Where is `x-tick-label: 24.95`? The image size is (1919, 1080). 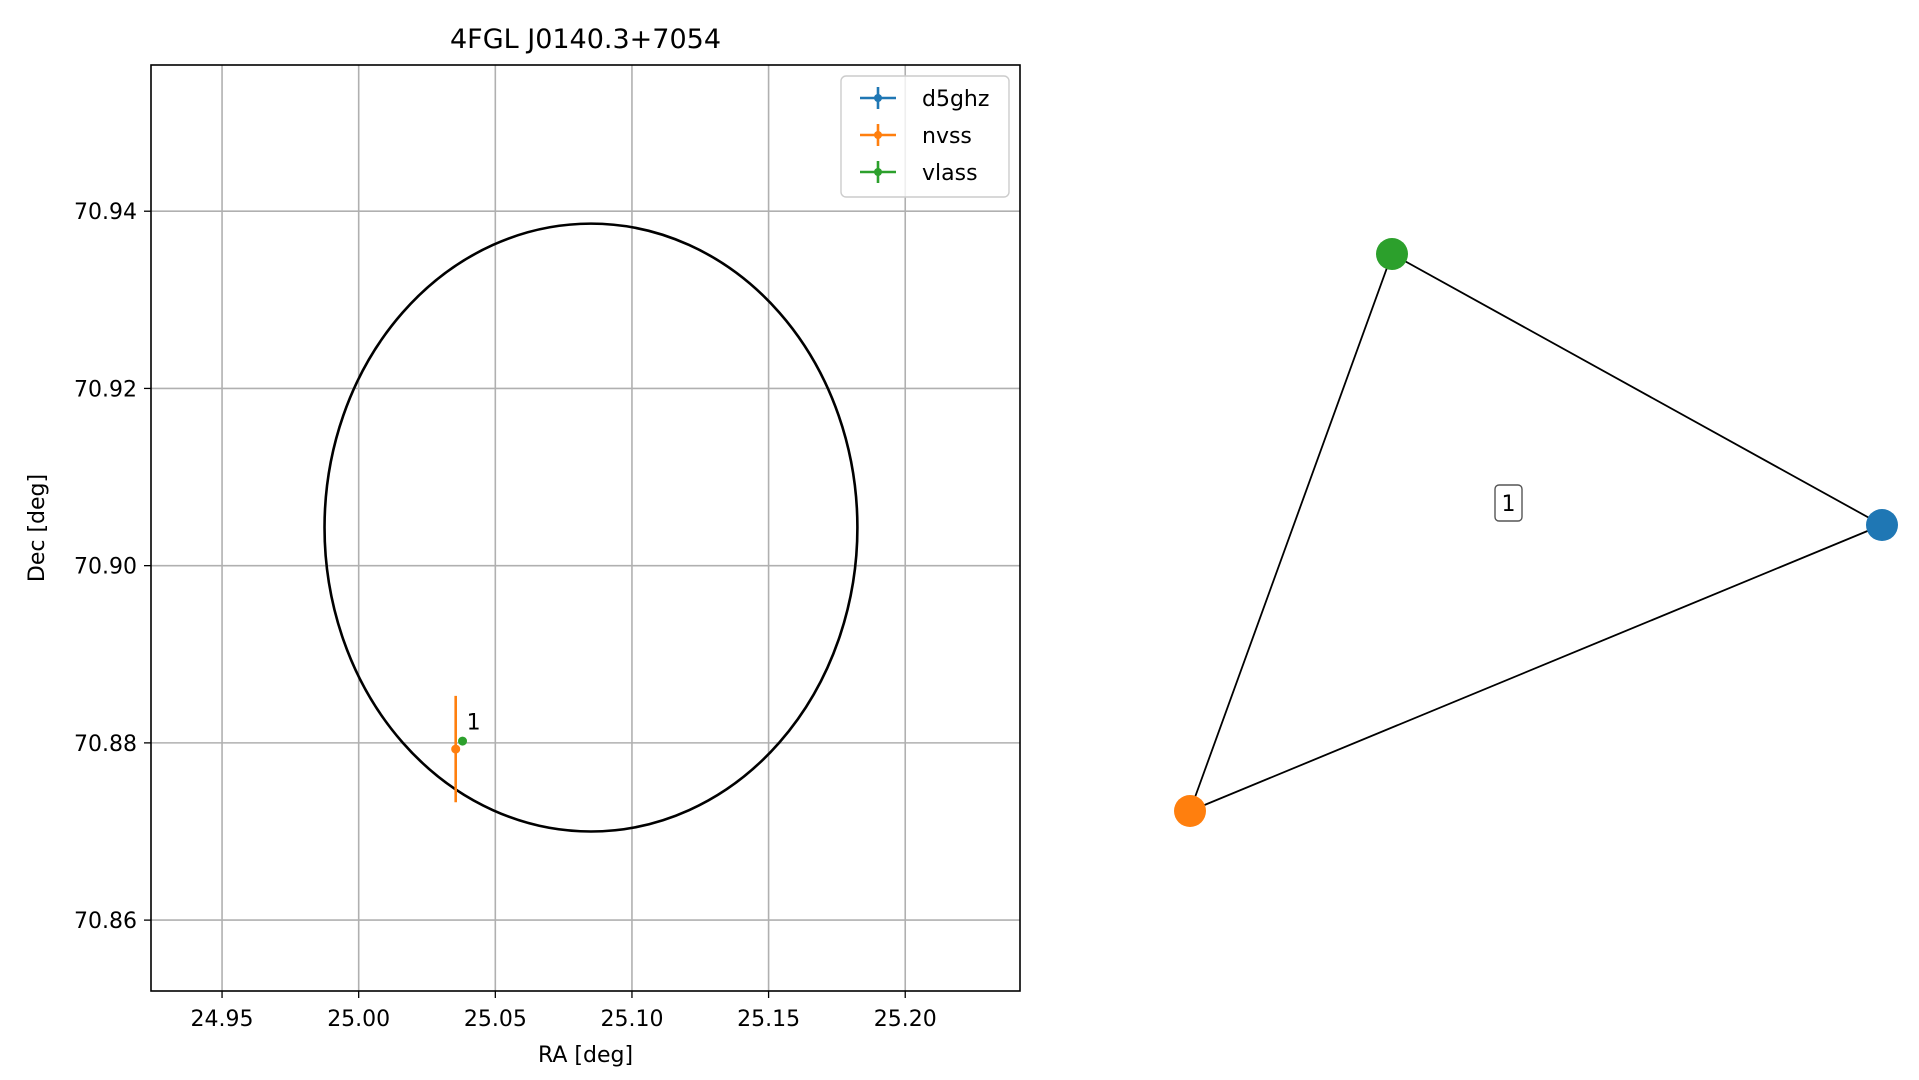 x-tick-label: 24.95 is located at coordinates (222, 1019).